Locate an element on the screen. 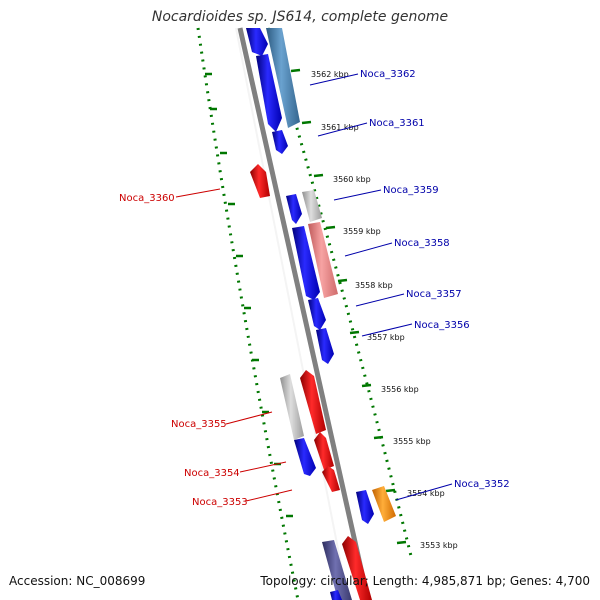  gene-label: Noca_3353 is located at coordinates (220, 502).